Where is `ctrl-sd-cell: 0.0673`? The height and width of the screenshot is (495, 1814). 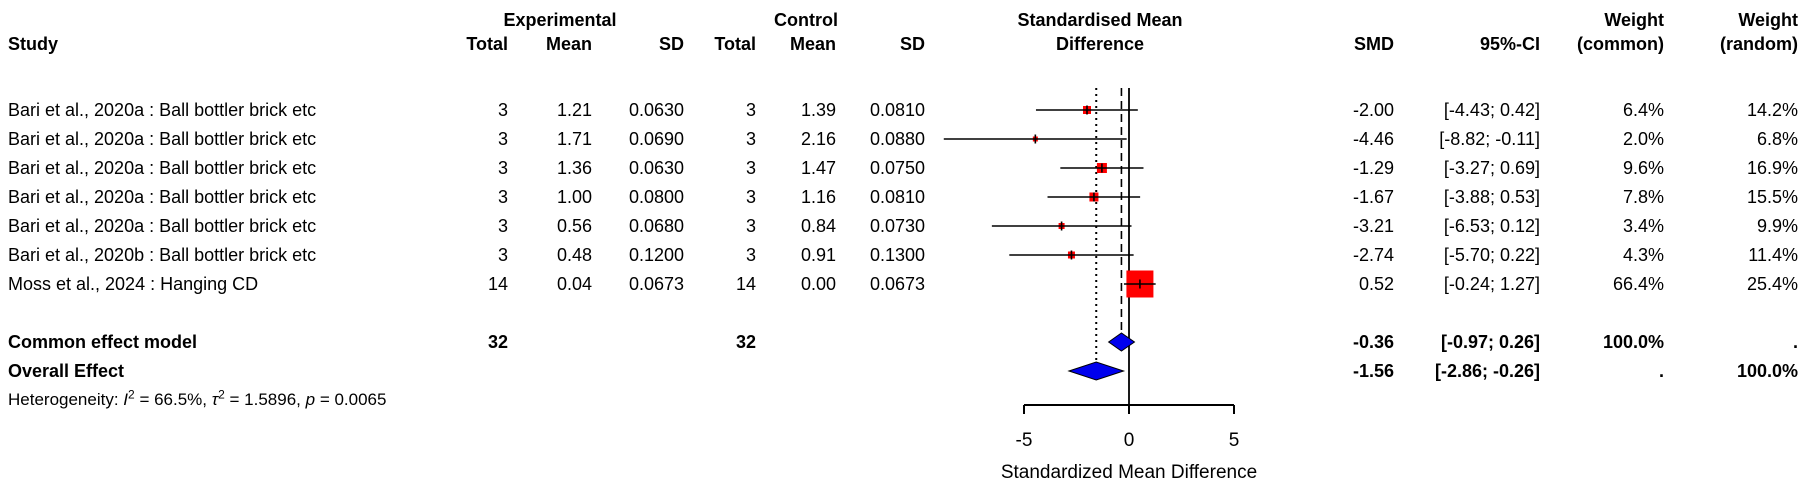
ctrl-sd-cell: 0.0673 is located at coordinates (897, 284).